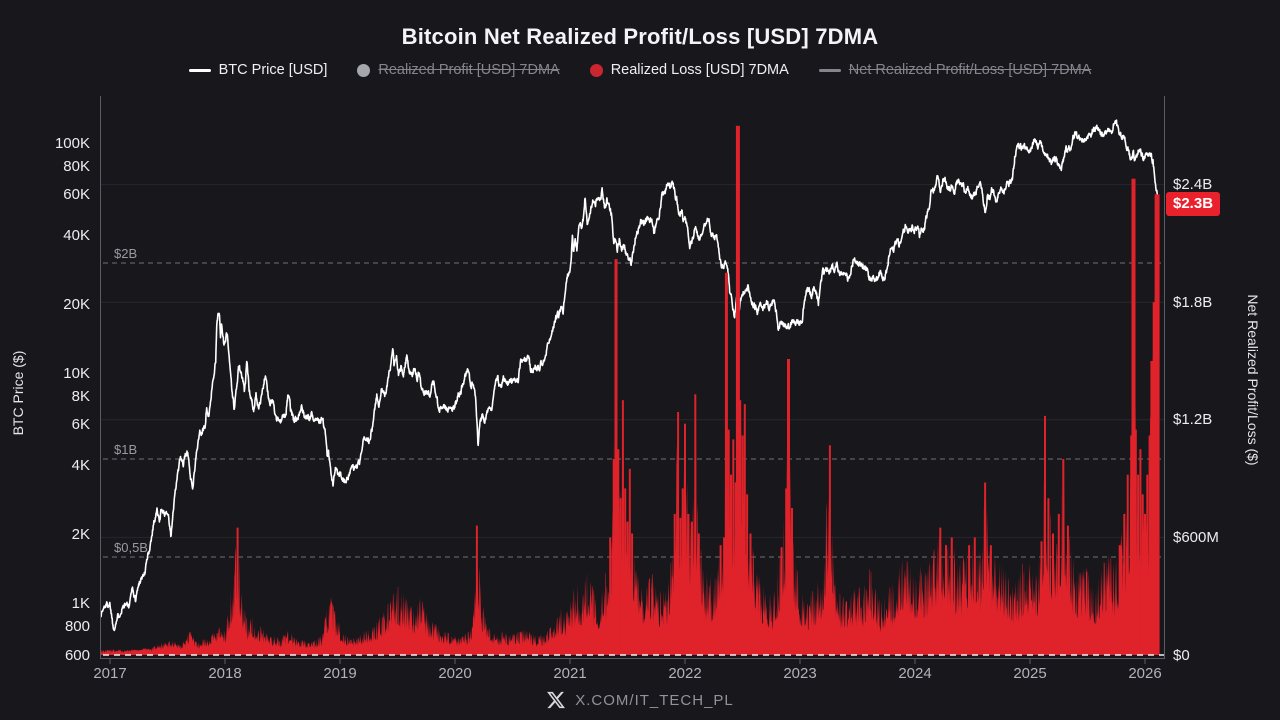 The height and width of the screenshot is (720, 1280). Describe the element at coordinates (76, 235) in the screenshot. I see `left-axis-tick-label: 40K` at that location.